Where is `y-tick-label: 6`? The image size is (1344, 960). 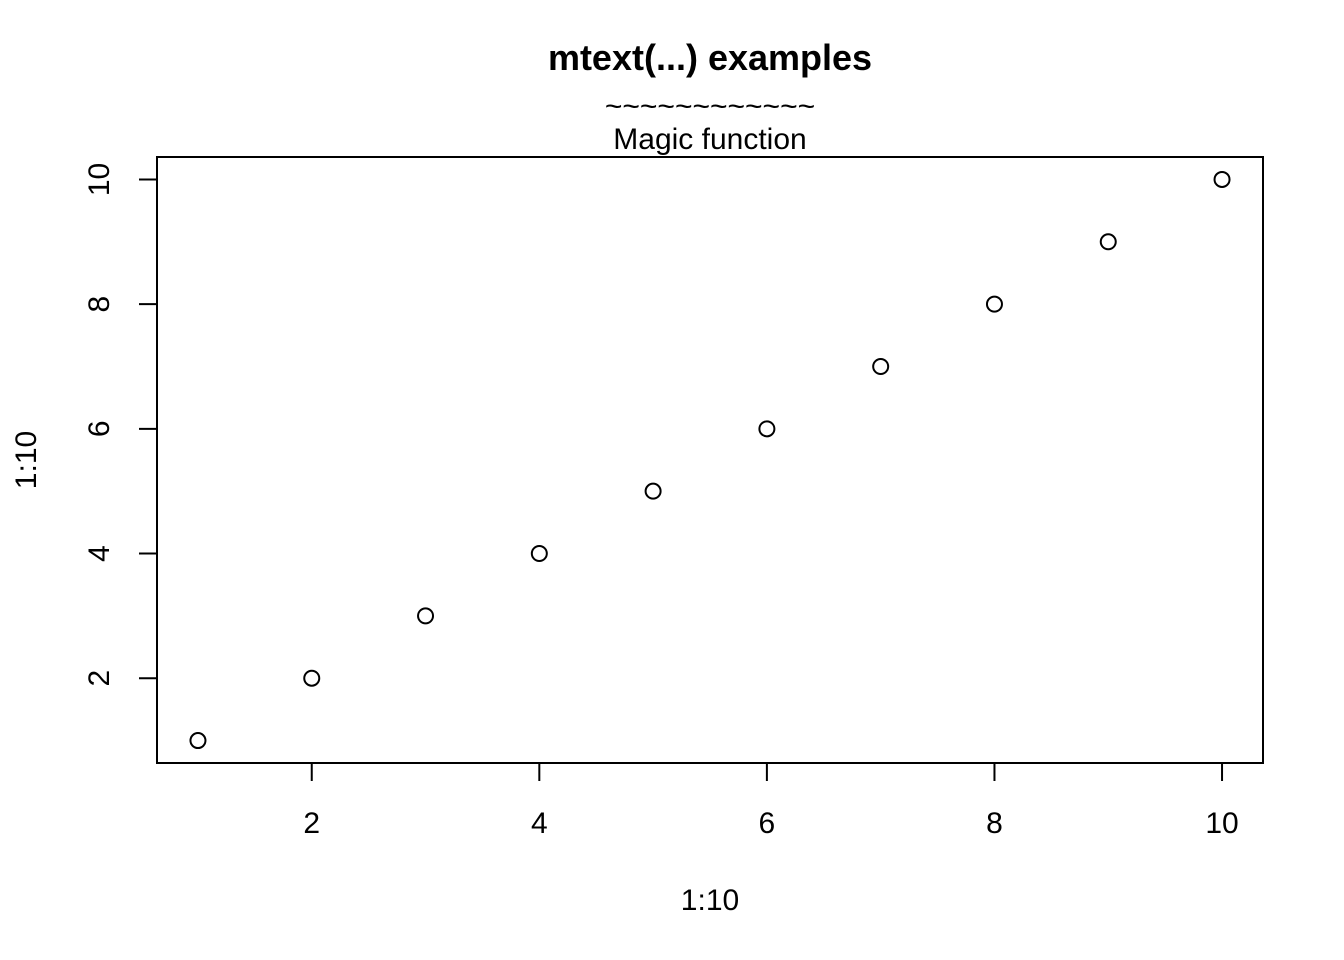 y-tick-label: 6 is located at coordinates (99, 428).